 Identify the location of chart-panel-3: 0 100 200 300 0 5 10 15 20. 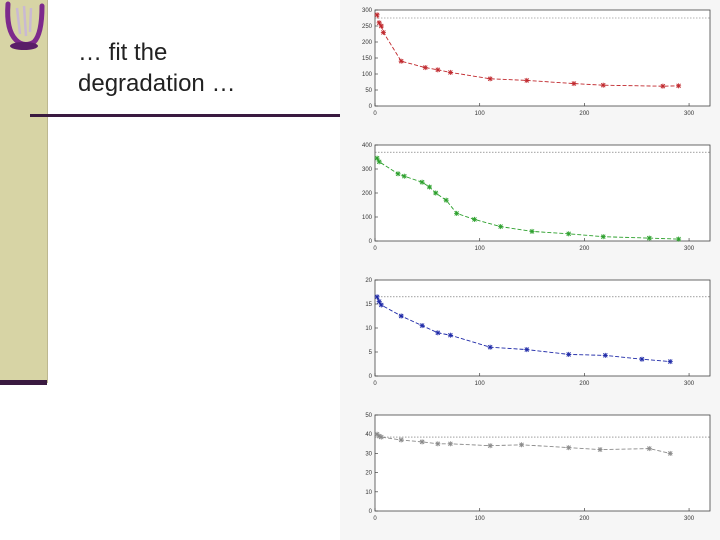
(538, 332).